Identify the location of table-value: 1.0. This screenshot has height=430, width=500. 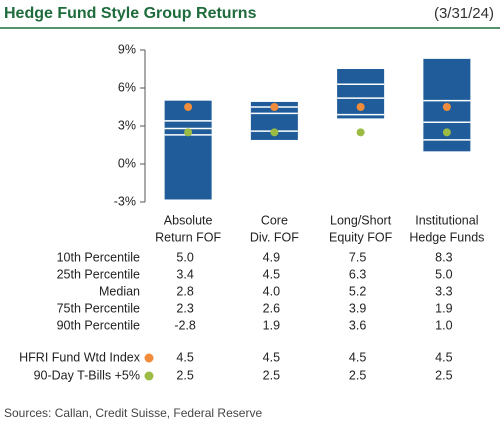
(443, 325).